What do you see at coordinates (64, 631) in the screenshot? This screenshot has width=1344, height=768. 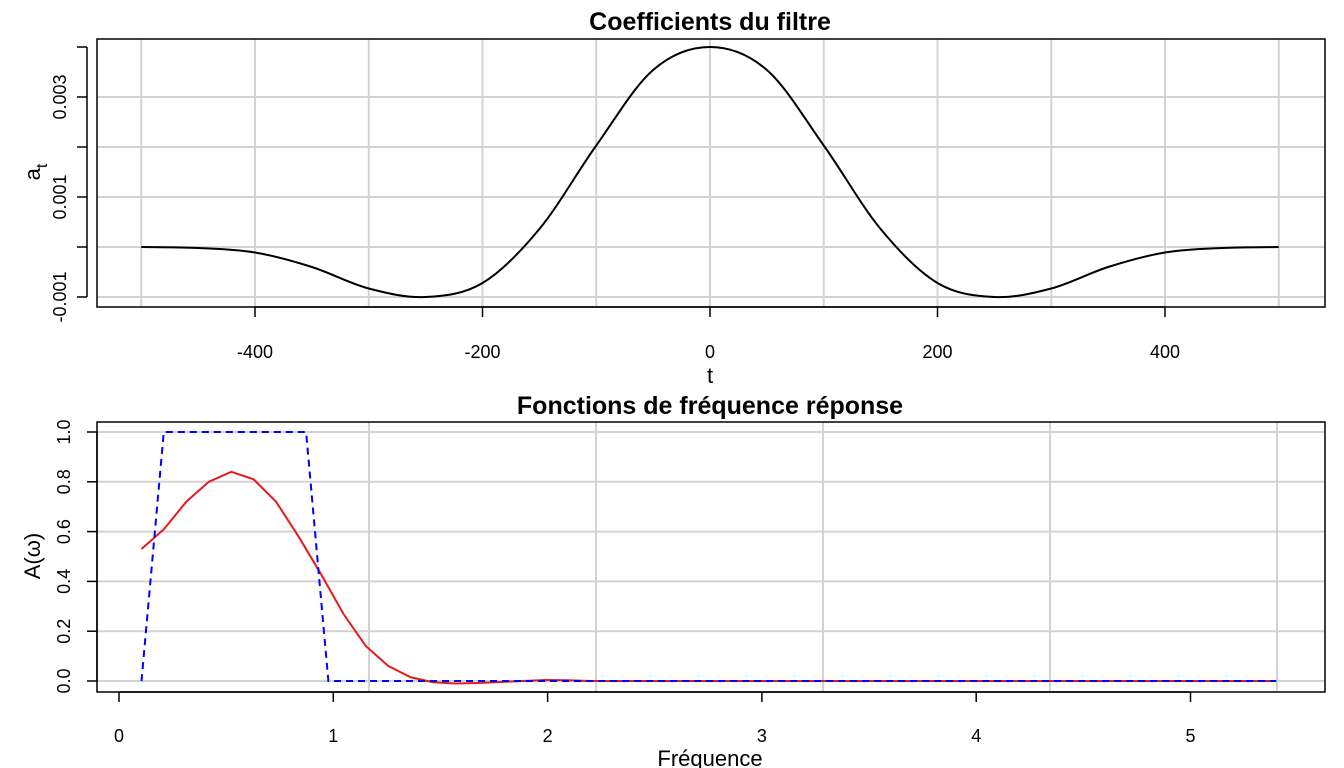 I see `y-tick-label: 0.2` at bounding box center [64, 631].